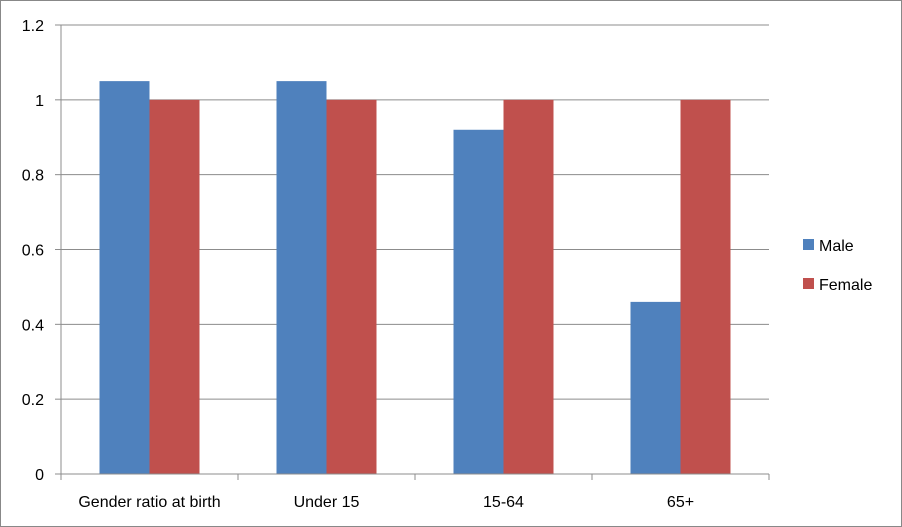 The height and width of the screenshot is (527, 902). What do you see at coordinates (327, 502) in the screenshot?
I see `x-tick-label: Under 15` at bounding box center [327, 502].